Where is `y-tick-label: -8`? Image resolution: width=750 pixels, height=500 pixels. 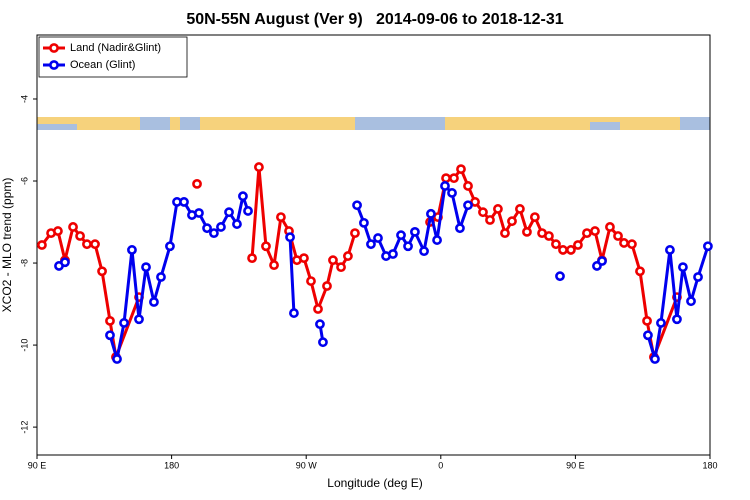 y-tick-label: -8 is located at coordinates (24, 263).